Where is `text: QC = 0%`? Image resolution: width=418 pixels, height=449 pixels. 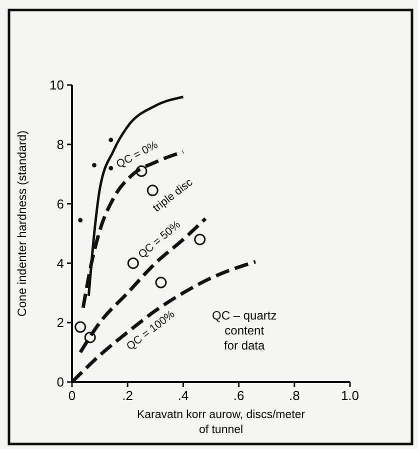
text: QC = 0% is located at coordinates (137, 154).